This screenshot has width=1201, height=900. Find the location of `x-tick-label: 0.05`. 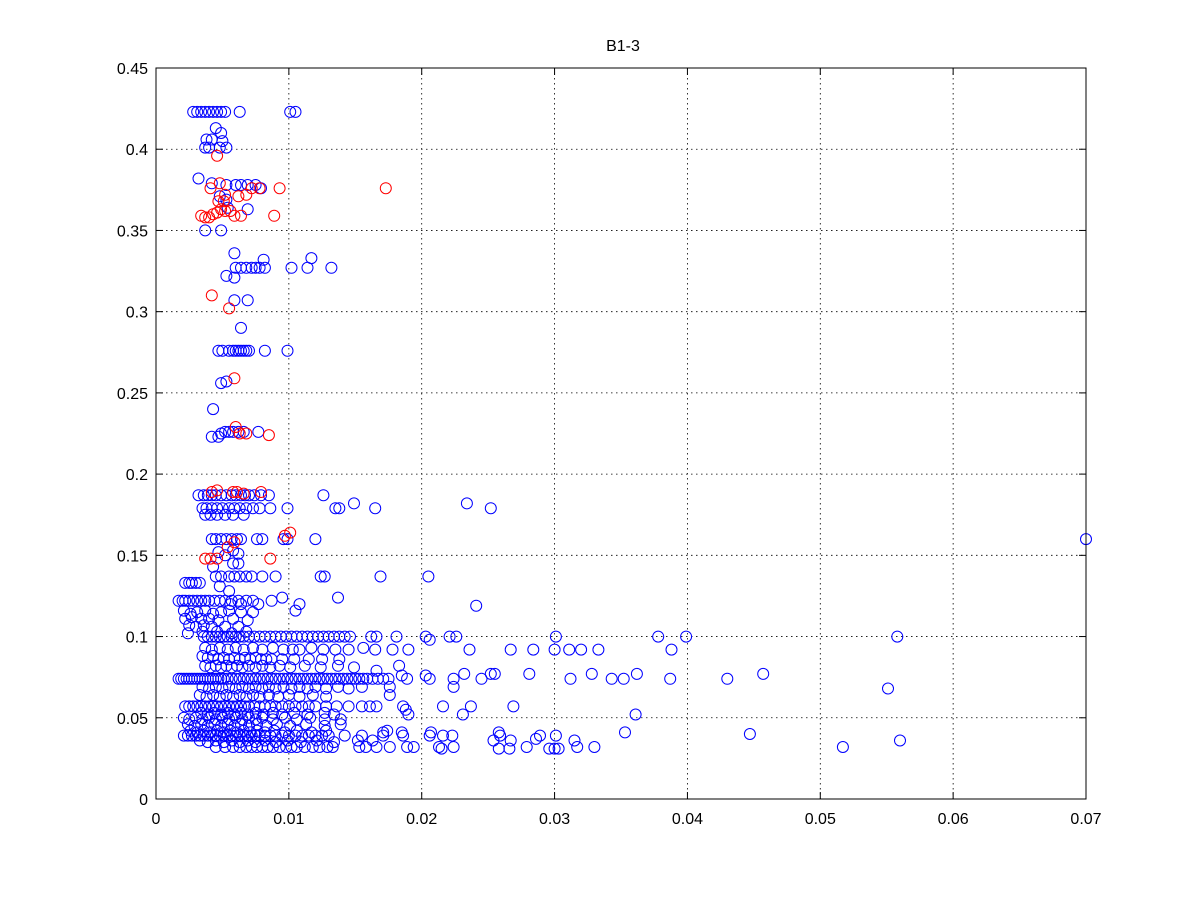

x-tick-label: 0.05 is located at coordinates (820, 819).